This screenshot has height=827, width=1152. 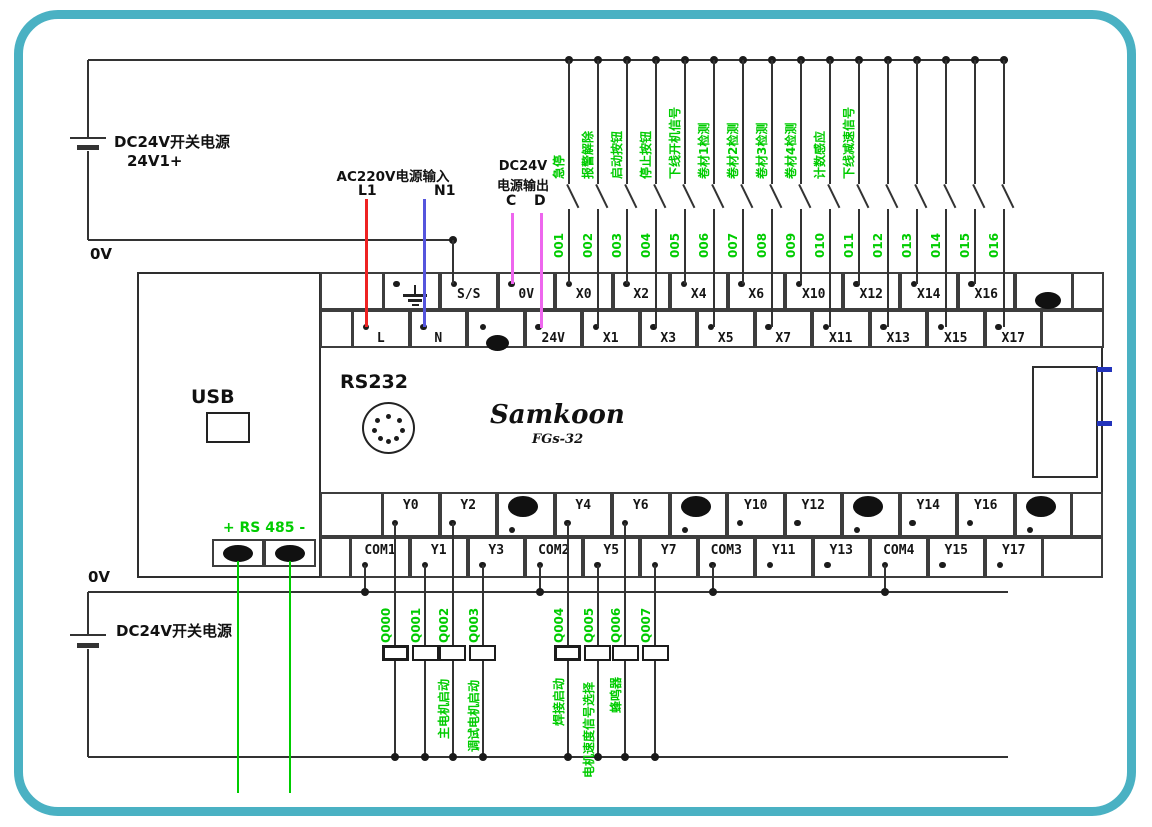 I want to click on terminal-X5: X5, so click(x=726, y=329).